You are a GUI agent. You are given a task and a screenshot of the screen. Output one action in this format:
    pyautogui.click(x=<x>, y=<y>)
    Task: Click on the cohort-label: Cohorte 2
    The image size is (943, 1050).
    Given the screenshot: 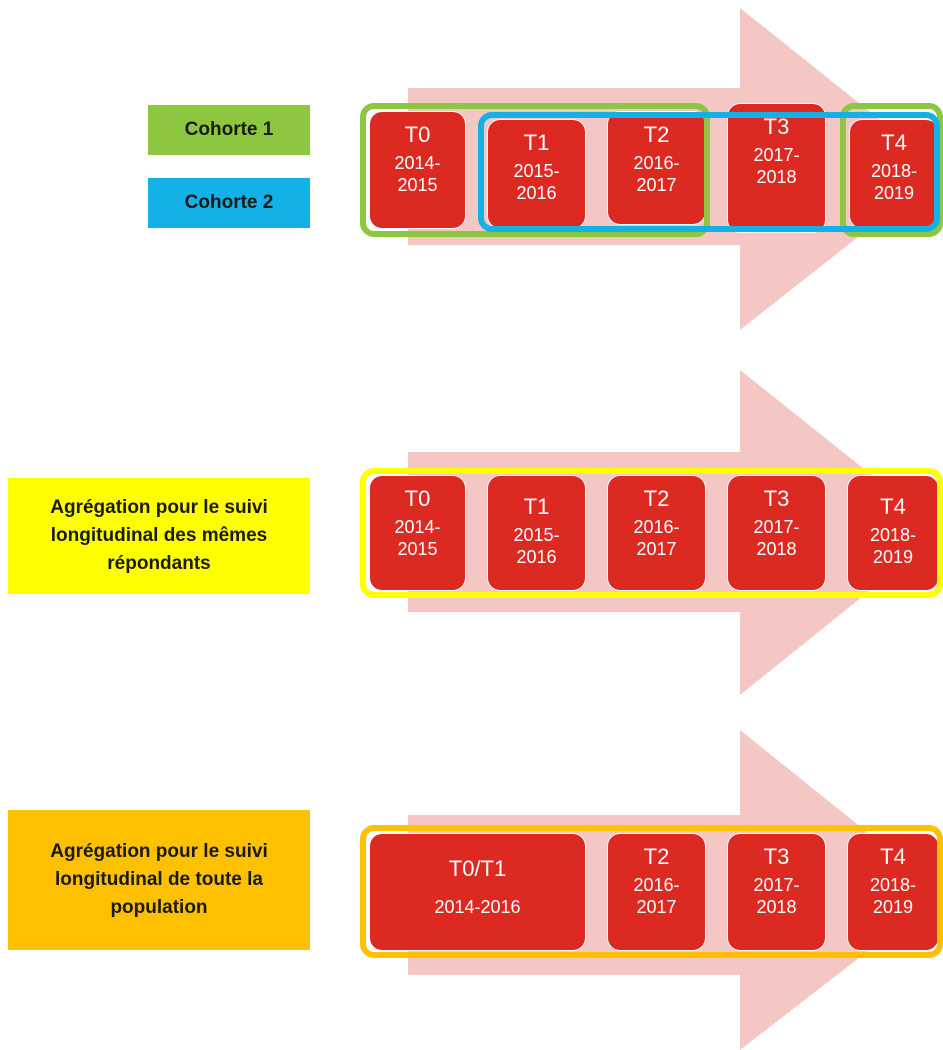 What is the action you would take?
    pyautogui.click(x=229, y=203)
    